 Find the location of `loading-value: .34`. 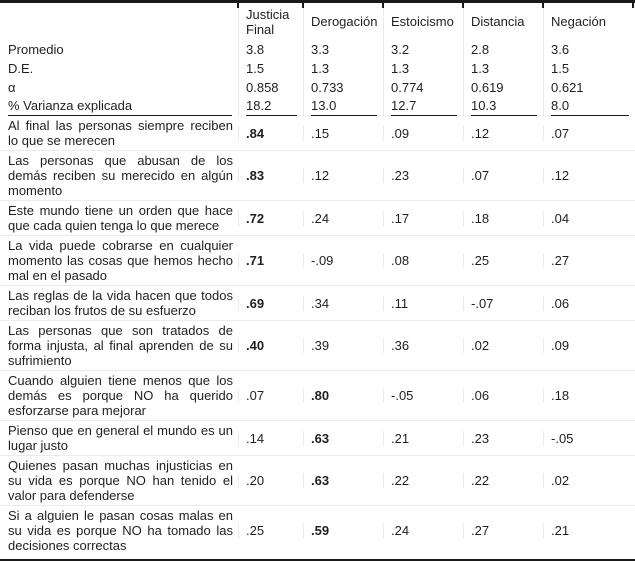

loading-value: .34 is located at coordinates (343, 303).